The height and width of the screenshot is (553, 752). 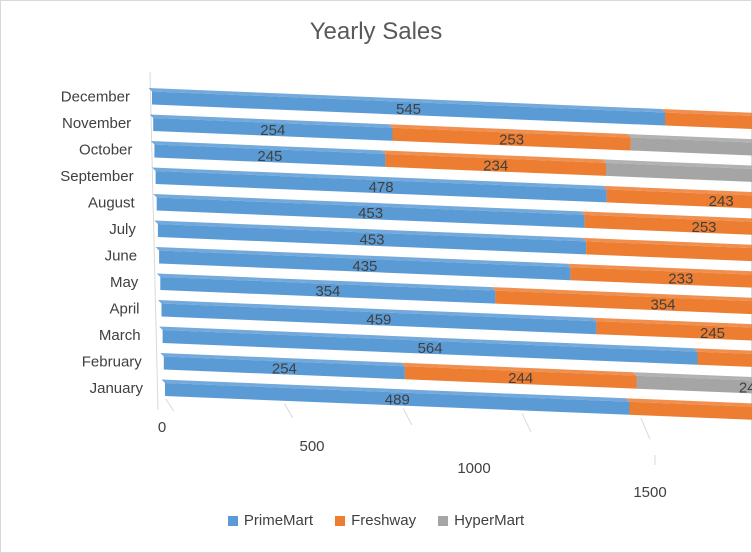 What do you see at coordinates (473, 468) in the screenshot?
I see `x-tick-label-1000: 1000` at bounding box center [473, 468].